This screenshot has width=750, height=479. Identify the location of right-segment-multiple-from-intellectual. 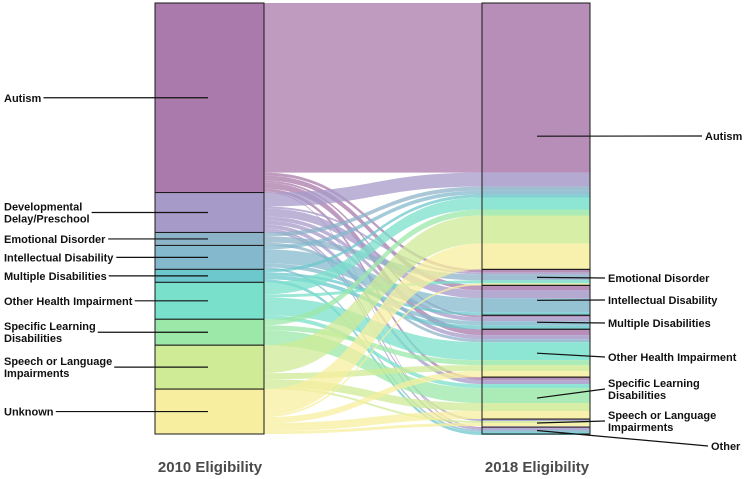
(536, 323).